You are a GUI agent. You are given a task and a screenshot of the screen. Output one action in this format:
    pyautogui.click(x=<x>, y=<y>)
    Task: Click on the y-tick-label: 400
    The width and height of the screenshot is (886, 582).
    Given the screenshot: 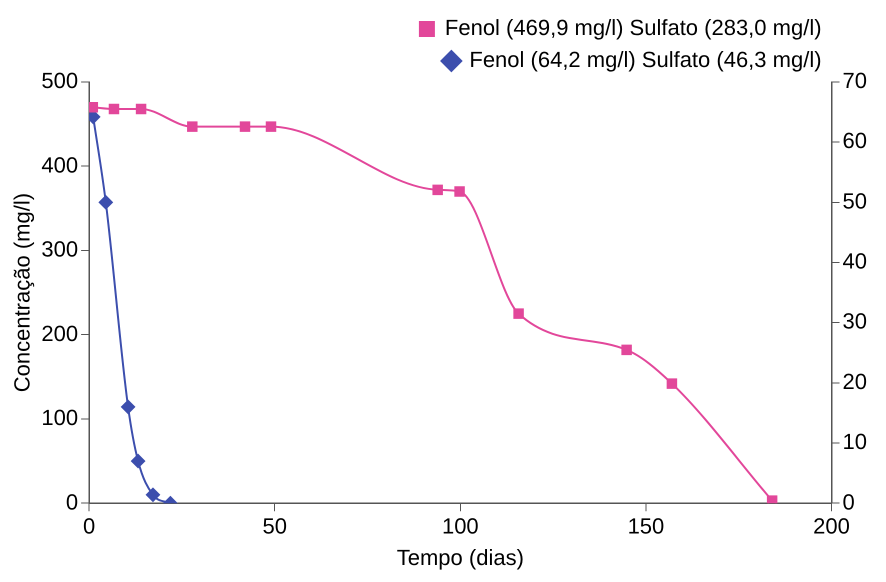 What is the action you would take?
    pyautogui.click(x=59, y=165)
    